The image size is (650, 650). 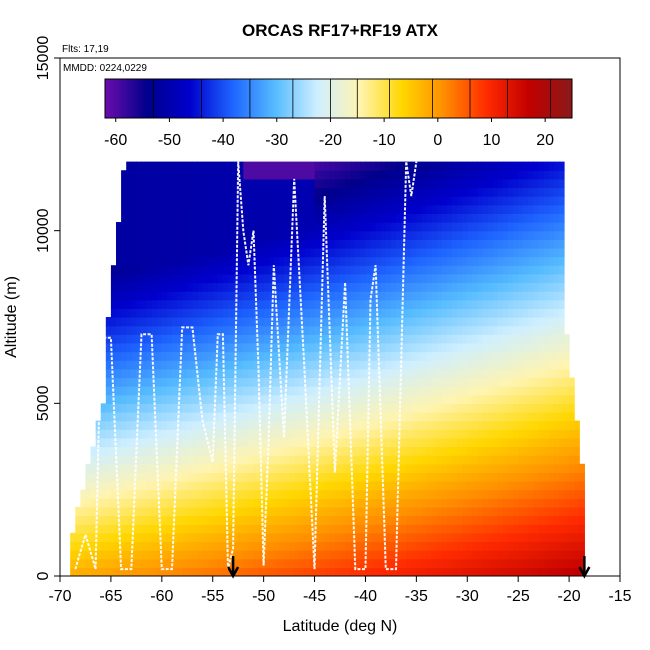 I want to click on y-tick-label: 0, so click(x=43, y=575).